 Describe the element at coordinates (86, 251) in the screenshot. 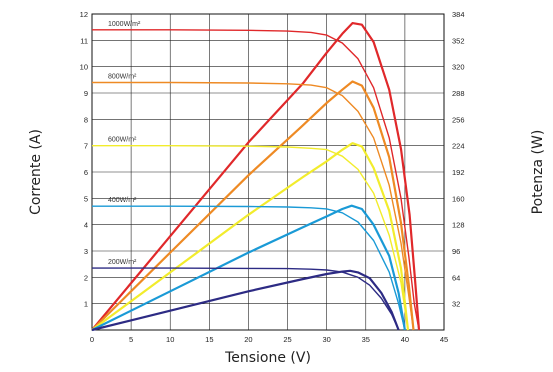

I see `y-left-tick-label: 3` at that location.